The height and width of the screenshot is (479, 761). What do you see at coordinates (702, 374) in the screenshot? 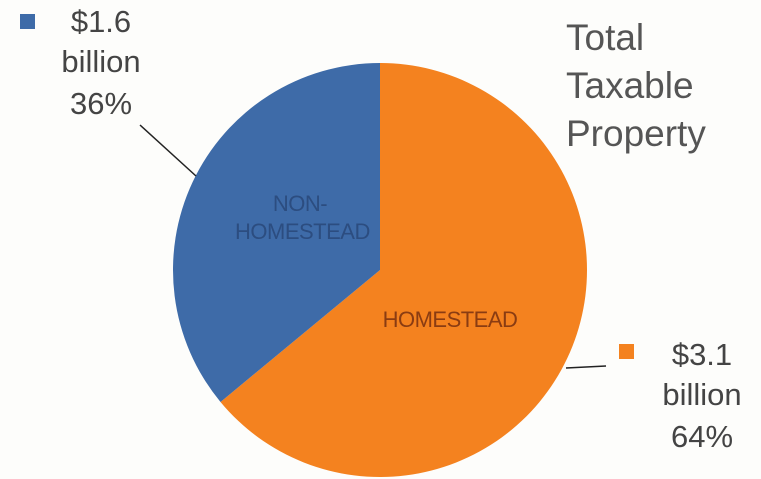
I see `amount-label: $3.1 billion` at bounding box center [702, 374].